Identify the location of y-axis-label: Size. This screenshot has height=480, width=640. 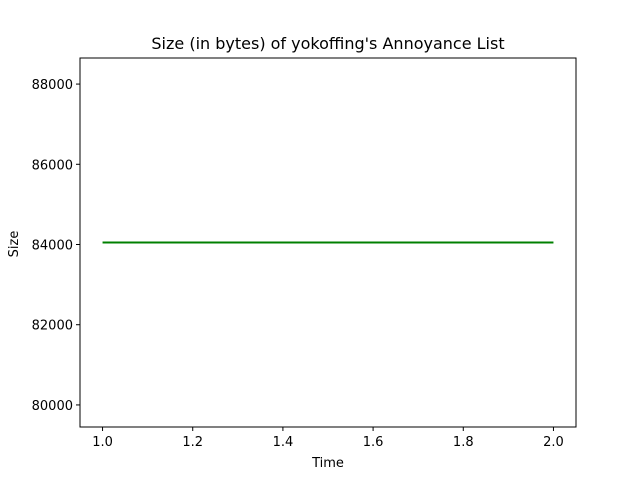
(14, 244).